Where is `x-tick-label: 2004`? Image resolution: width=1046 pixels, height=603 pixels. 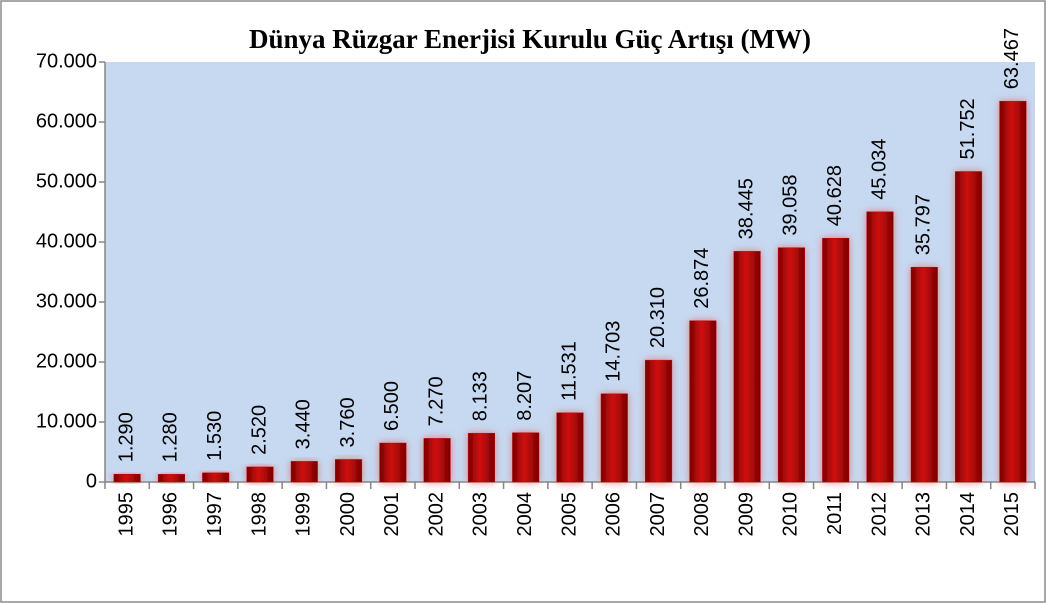
x-tick-label: 2004 is located at coordinates (525, 514).